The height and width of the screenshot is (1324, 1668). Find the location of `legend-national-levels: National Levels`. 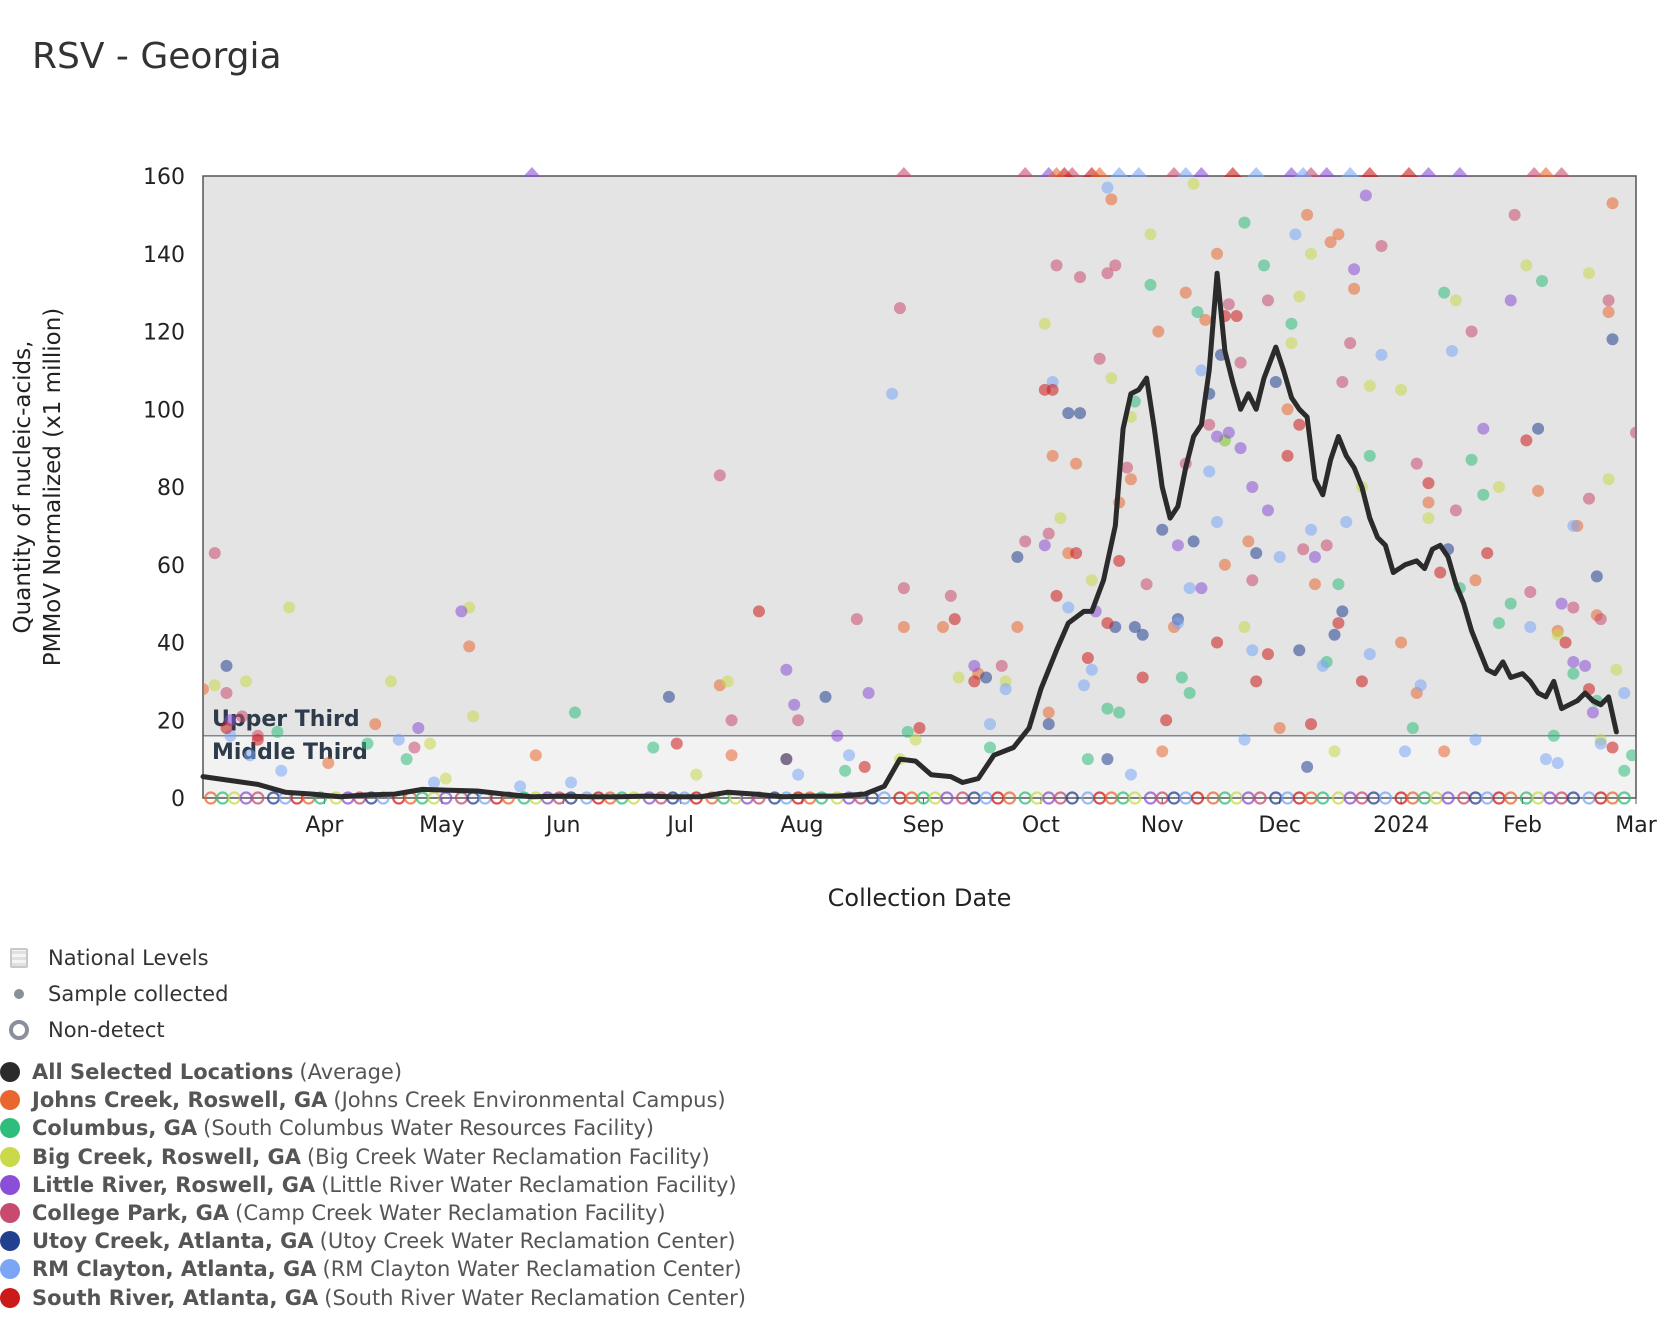

legend-national-levels: National Levels is located at coordinates (118, 958).